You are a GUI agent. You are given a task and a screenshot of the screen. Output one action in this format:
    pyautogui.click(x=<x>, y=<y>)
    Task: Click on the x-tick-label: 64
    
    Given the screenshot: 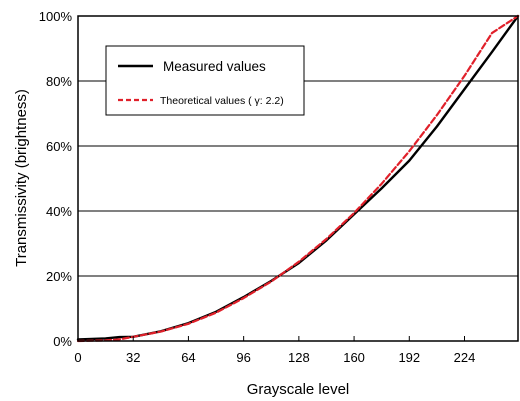 What is the action you would take?
    pyautogui.click(x=188, y=357)
    